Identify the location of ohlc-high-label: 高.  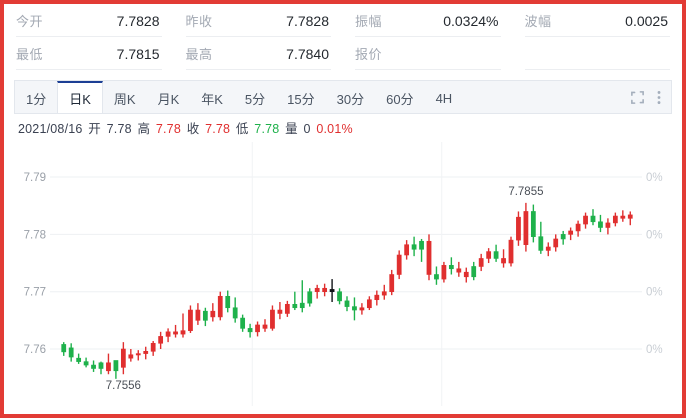
(144, 129).